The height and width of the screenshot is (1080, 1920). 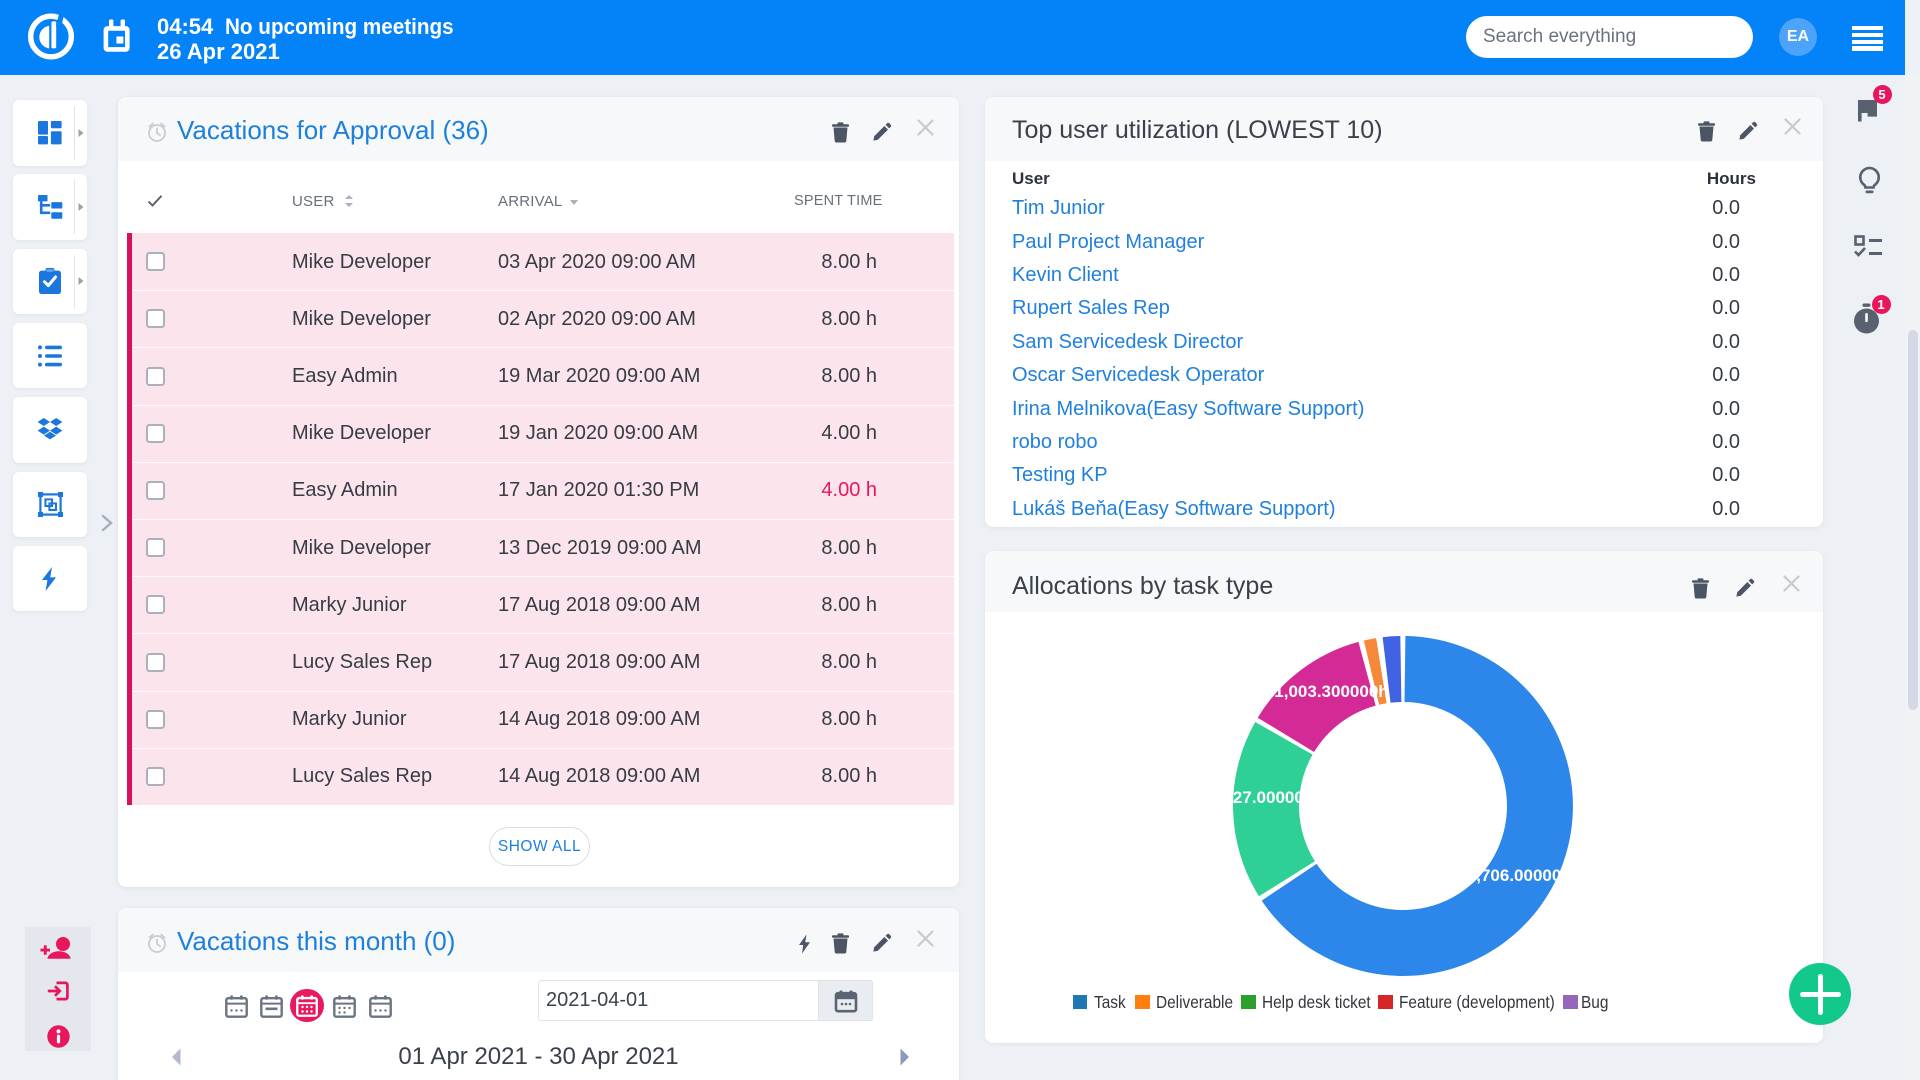 I want to click on svg-text: 1,003.300000h, so click(x=1331, y=691).